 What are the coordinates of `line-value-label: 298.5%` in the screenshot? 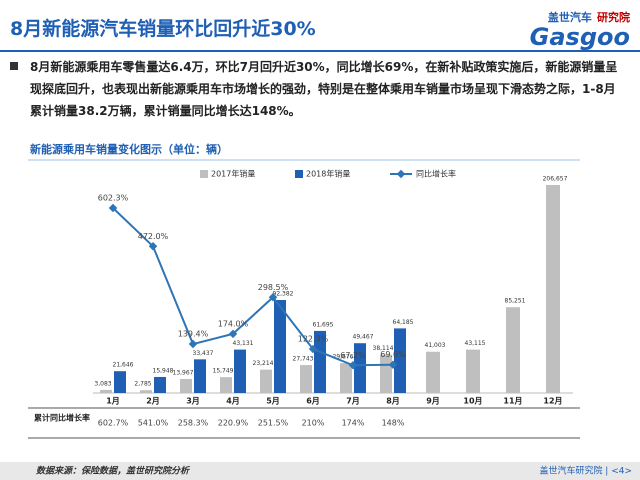 It's located at (273, 287).